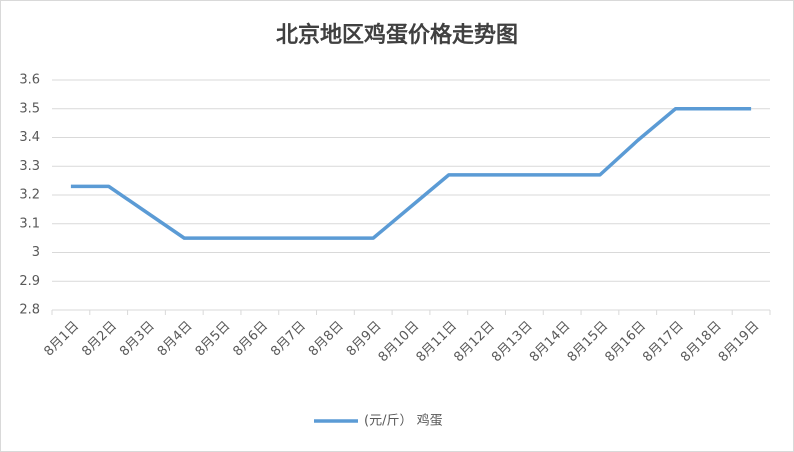  What do you see at coordinates (29, 310) in the screenshot?
I see `y-tick-label: 2.8` at bounding box center [29, 310].